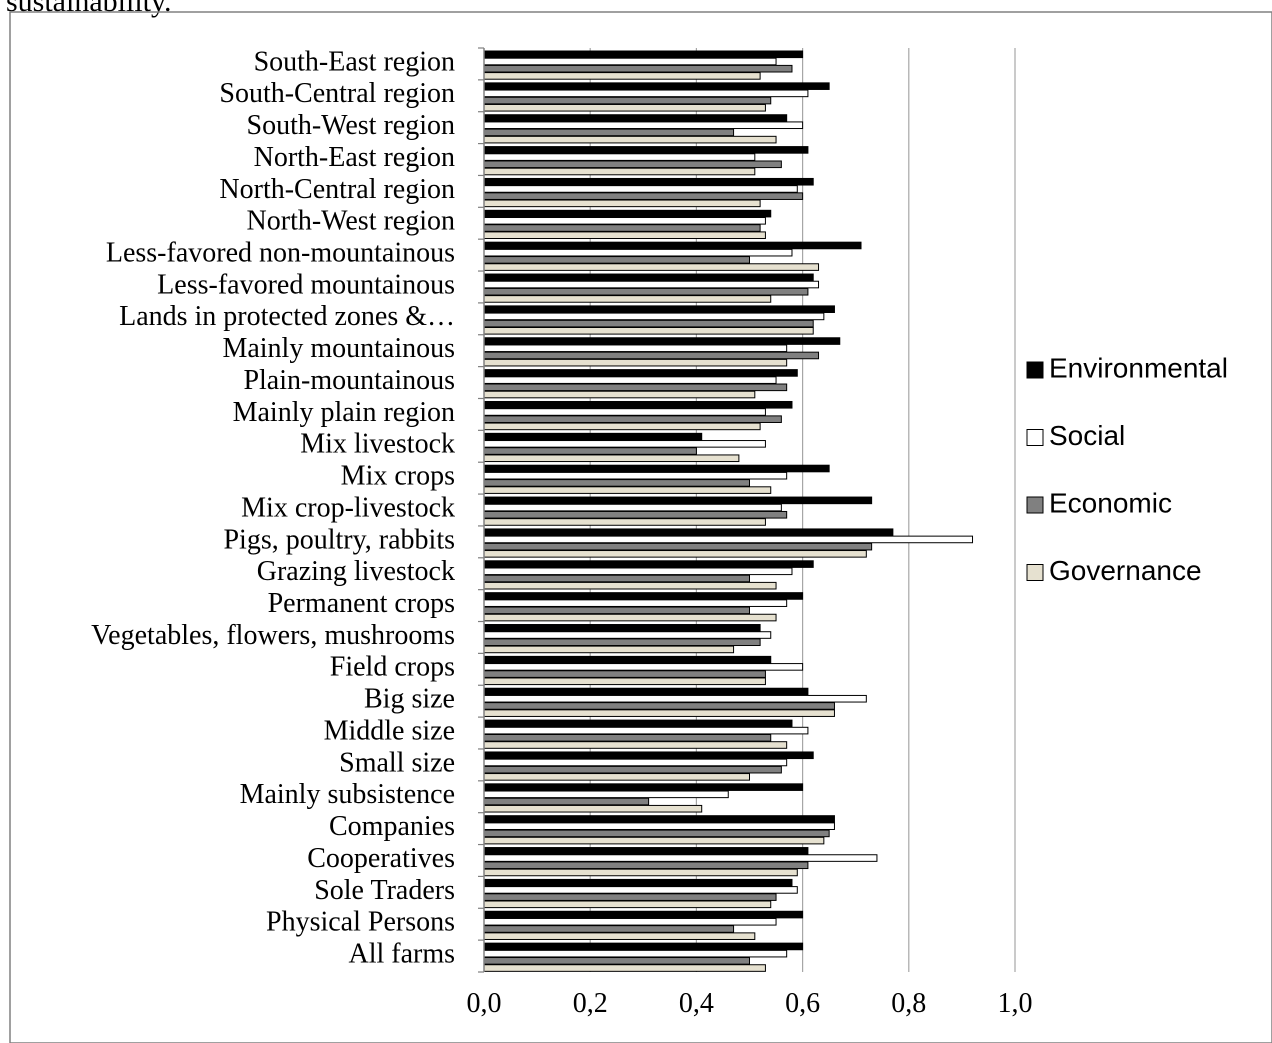  What do you see at coordinates (339, 539) in the screenshot?
I see `category-label: Pigs, poultry, rabbits` at bounding box center [339, 539].